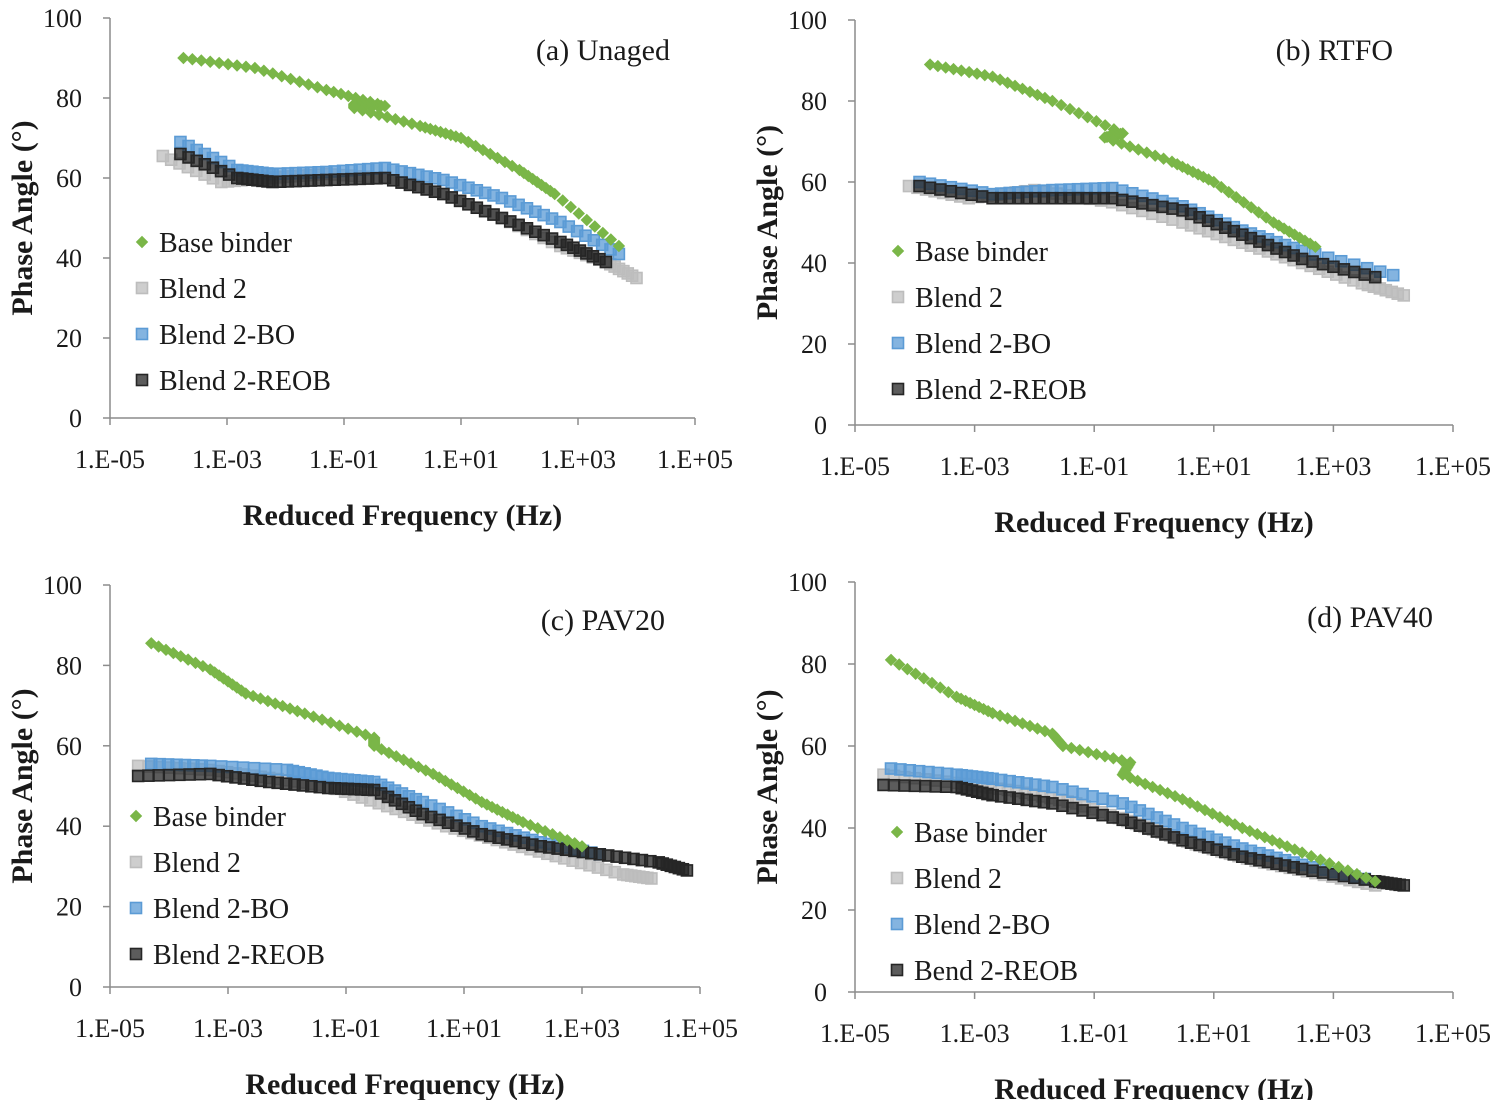 The height and width of the screenshot is (1100, 1500). What do you see at coordinates (197, 863) in the screenshot?
I see `legend-label: Blend 2` at bounding box center [197, 863].